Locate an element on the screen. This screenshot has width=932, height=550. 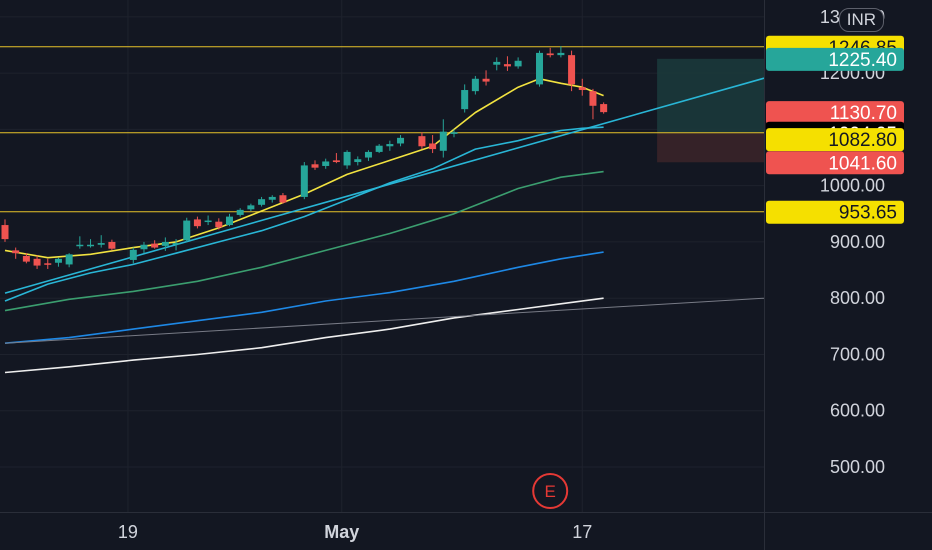
y-tick-label: 800.00 is located at coordinates (857, 298).